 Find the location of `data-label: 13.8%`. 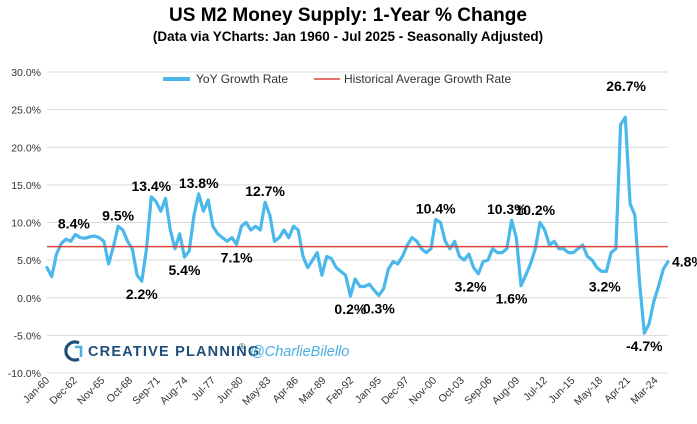

data-label: 13.8% is located at coordinates (199, 183).